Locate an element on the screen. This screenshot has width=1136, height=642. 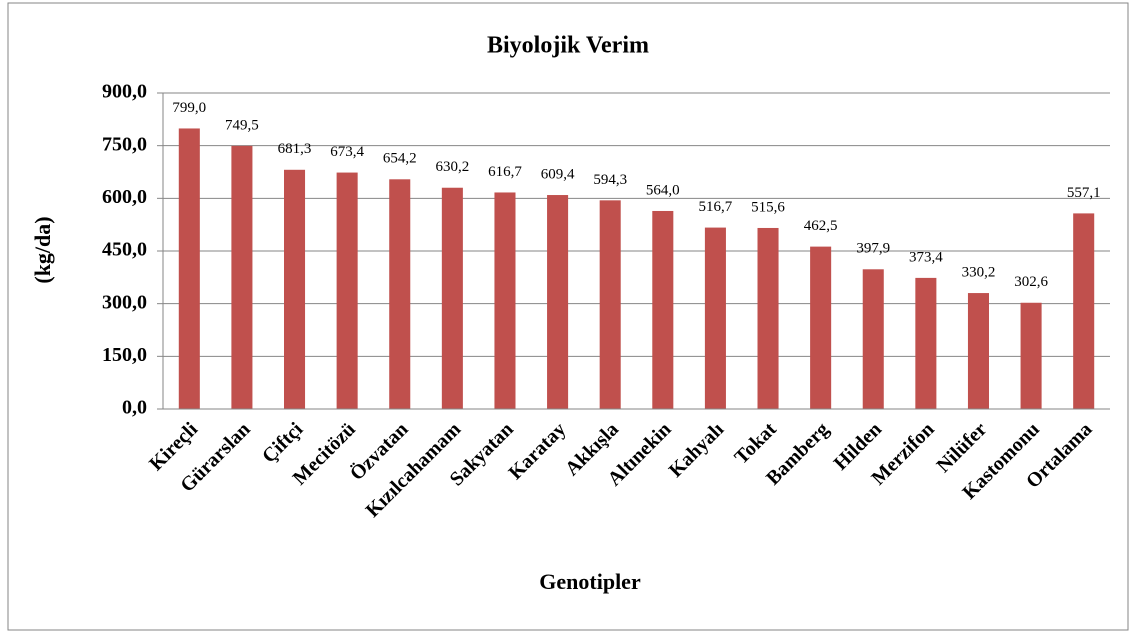
data-label: 654,2 is located at coordinates (400, 159).